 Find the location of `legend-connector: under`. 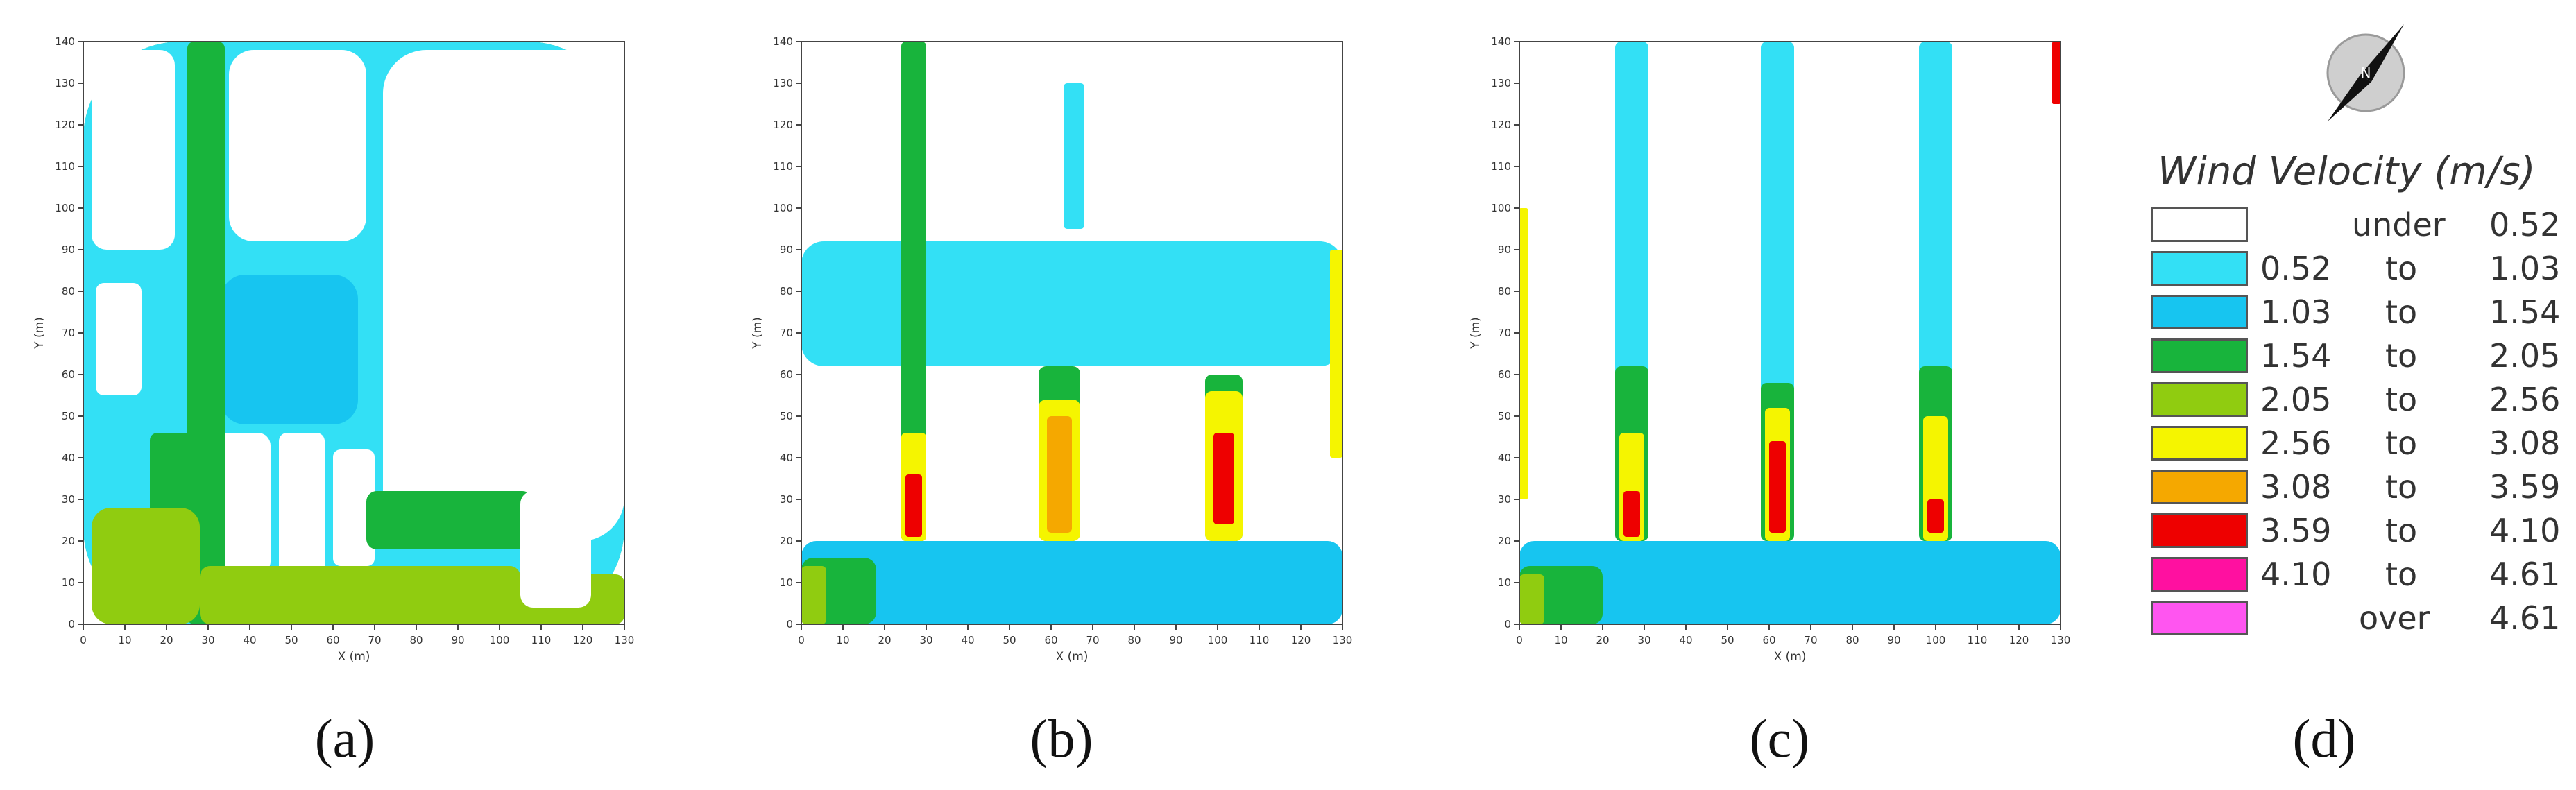

legend-connector: under is located at coordinates (2399, 224).